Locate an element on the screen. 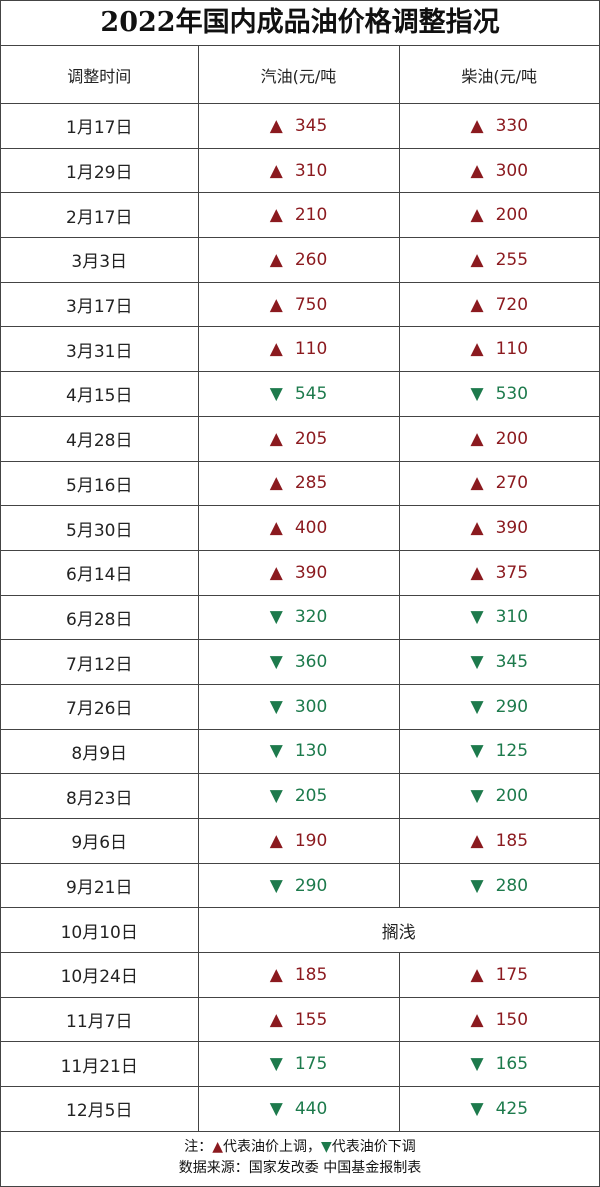 The height and width of the screenshot is (1187, 600). row: 3月31日 ▲ 110 ▲ 110 is located at coordinates (300, 349).